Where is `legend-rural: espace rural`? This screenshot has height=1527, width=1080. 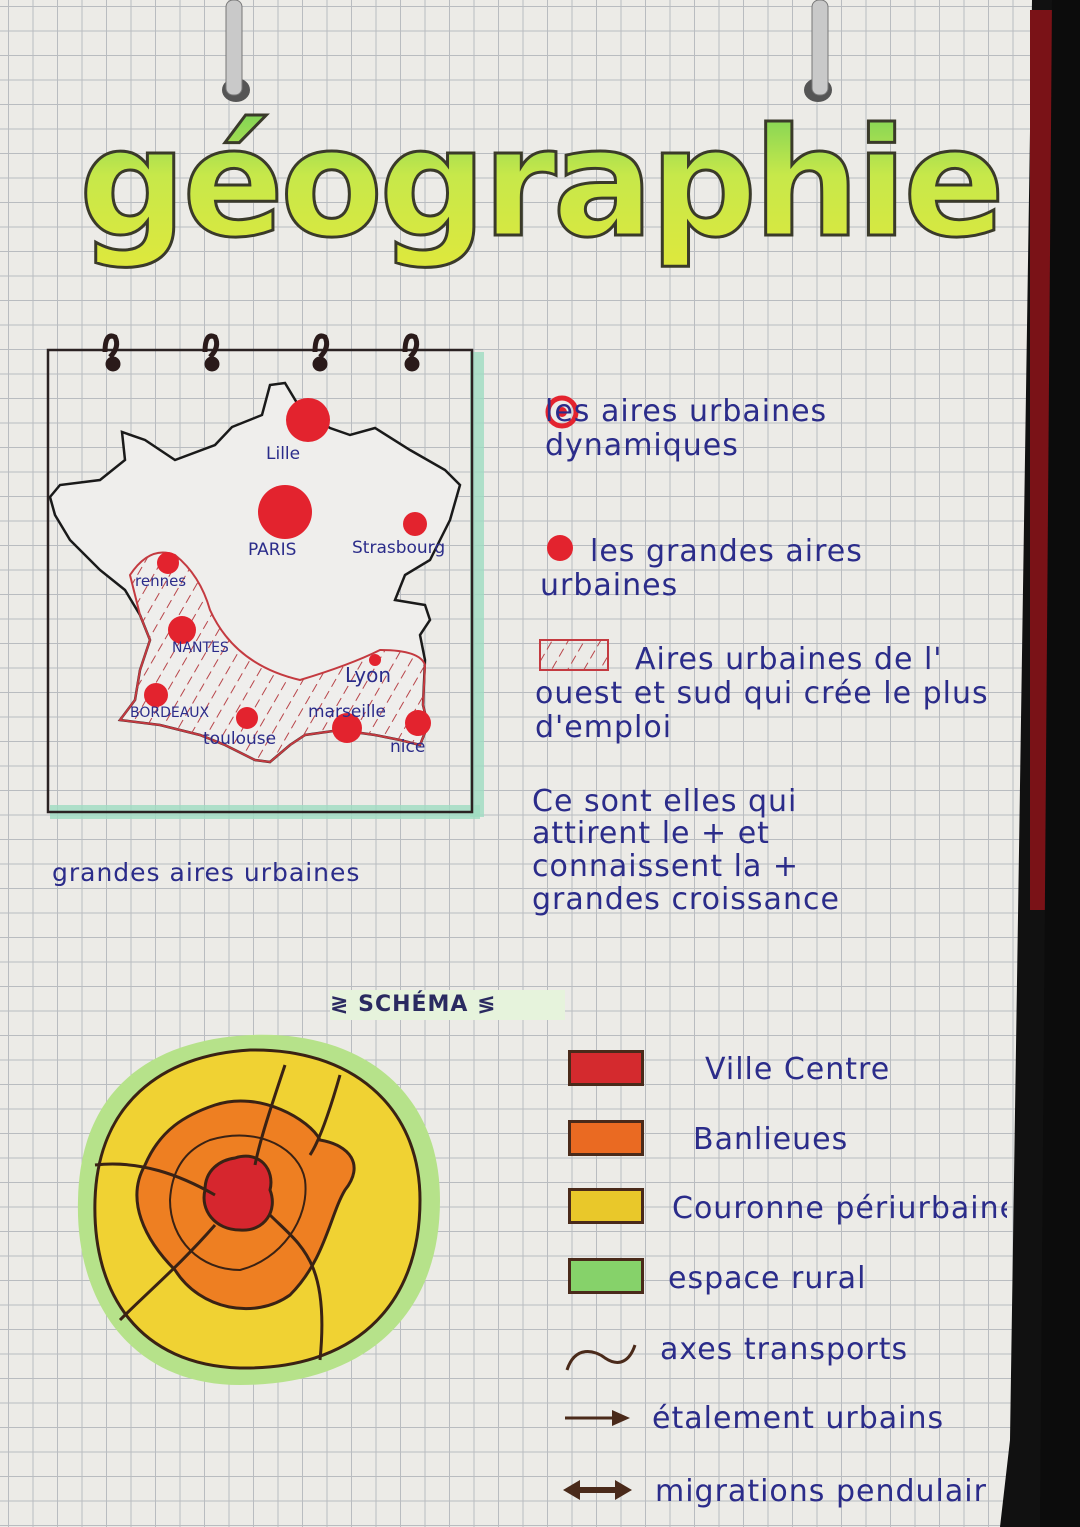 legend-rural: espace rural is located at coordinates (767, 1278).